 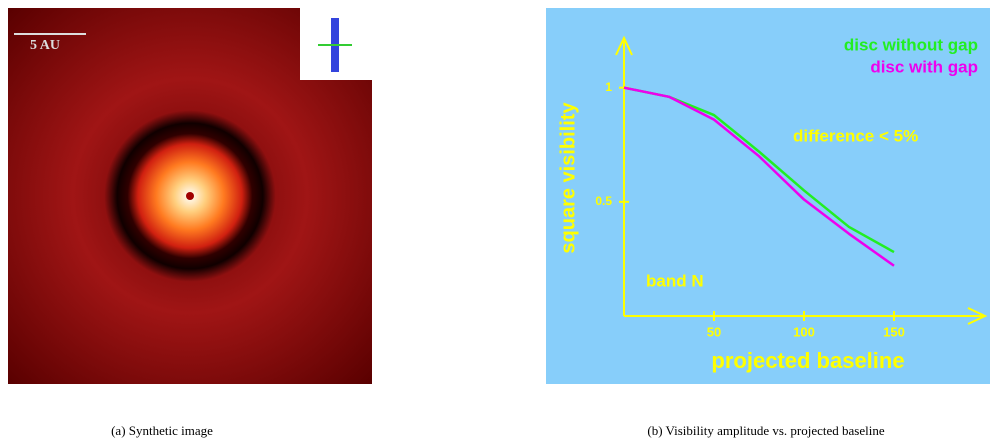 What do you see at coordinates (855, 135) in the screenshot?
I see `annotation: difference < 5%` at bounding box center [855, 135].